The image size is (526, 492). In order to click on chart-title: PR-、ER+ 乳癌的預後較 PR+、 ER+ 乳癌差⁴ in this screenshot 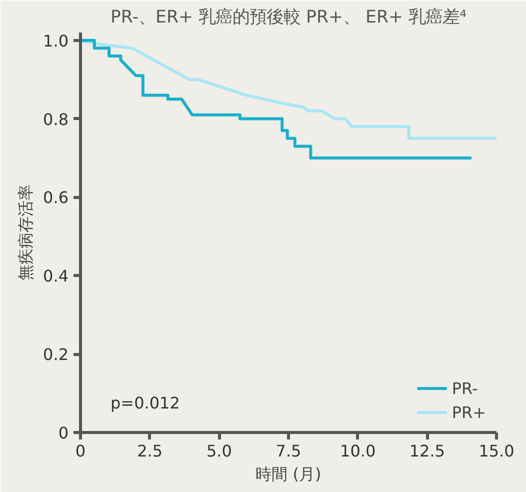, I will do `click(288, 18)`.